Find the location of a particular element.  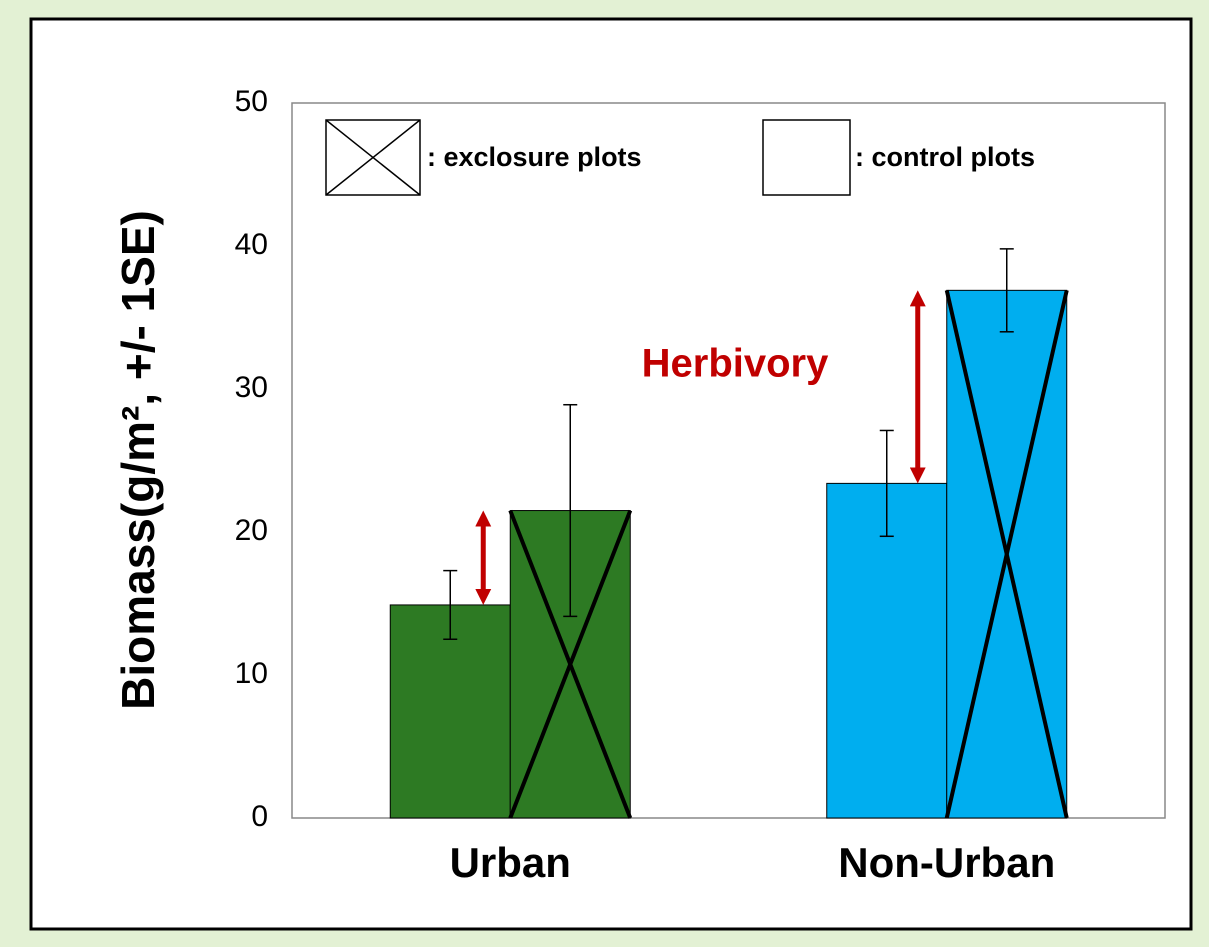

y-tick-label: 50 is located at coordinates (251, 101).